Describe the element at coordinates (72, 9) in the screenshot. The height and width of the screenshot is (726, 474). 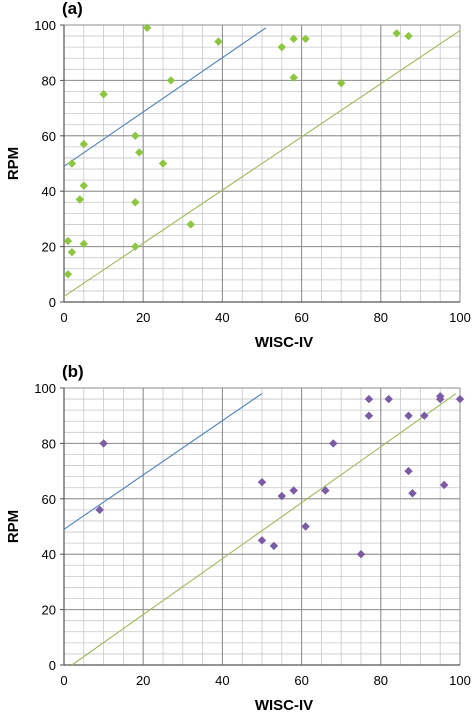
I see `panel-label: (a)` at that location.